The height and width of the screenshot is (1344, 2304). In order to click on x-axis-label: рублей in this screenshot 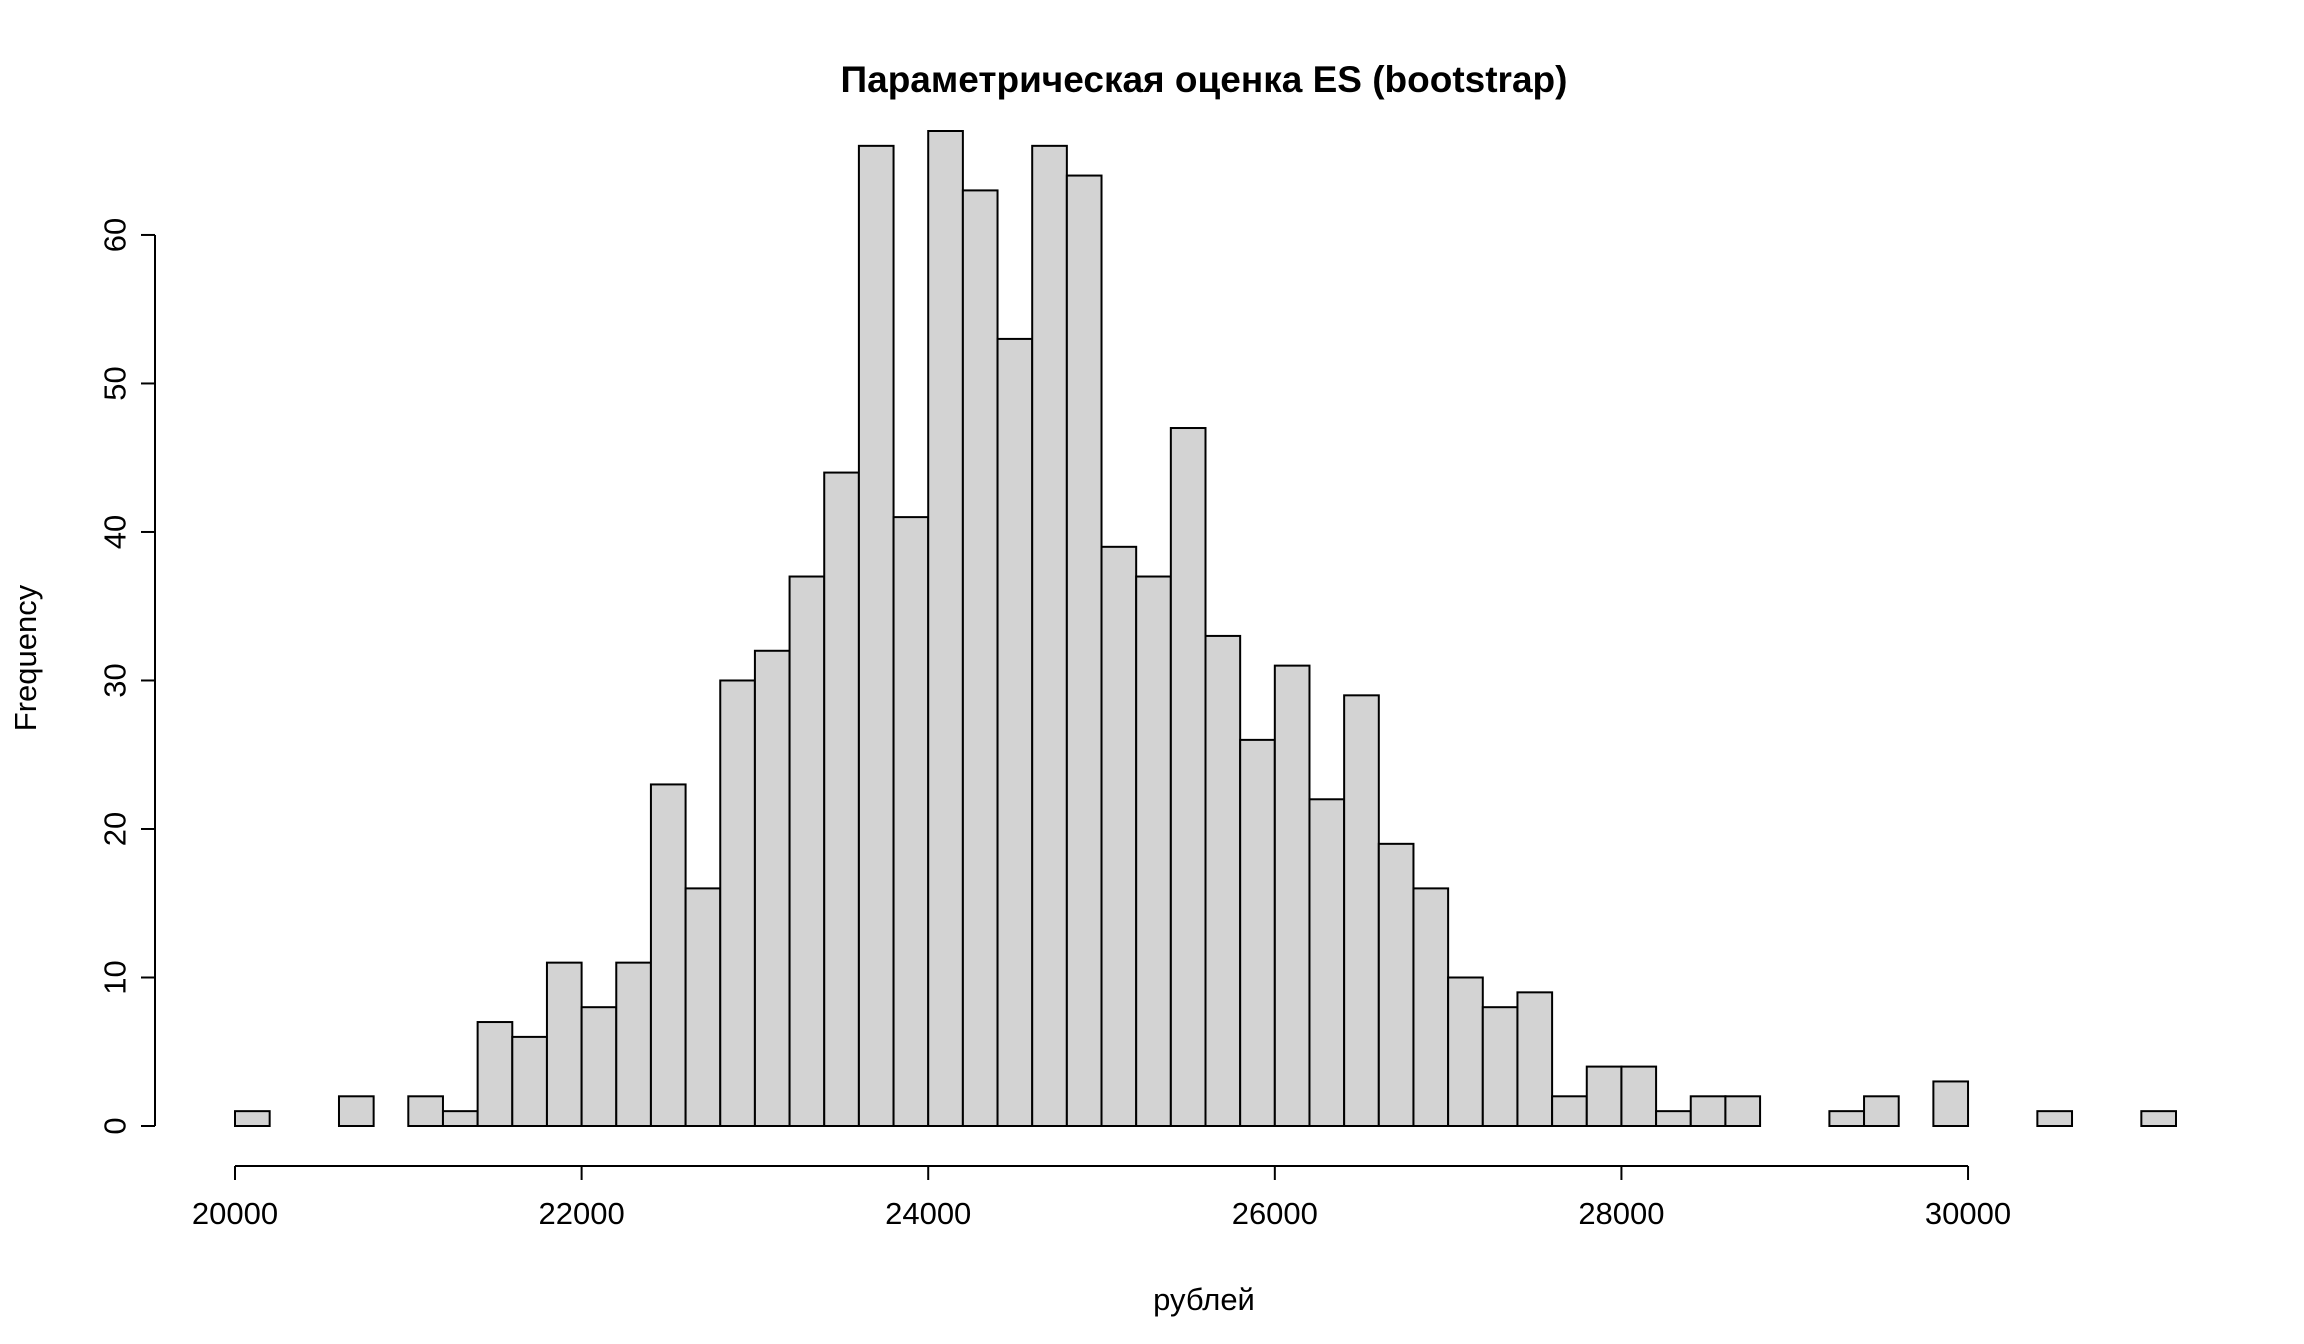, I will do `click(1204, 1299)`.